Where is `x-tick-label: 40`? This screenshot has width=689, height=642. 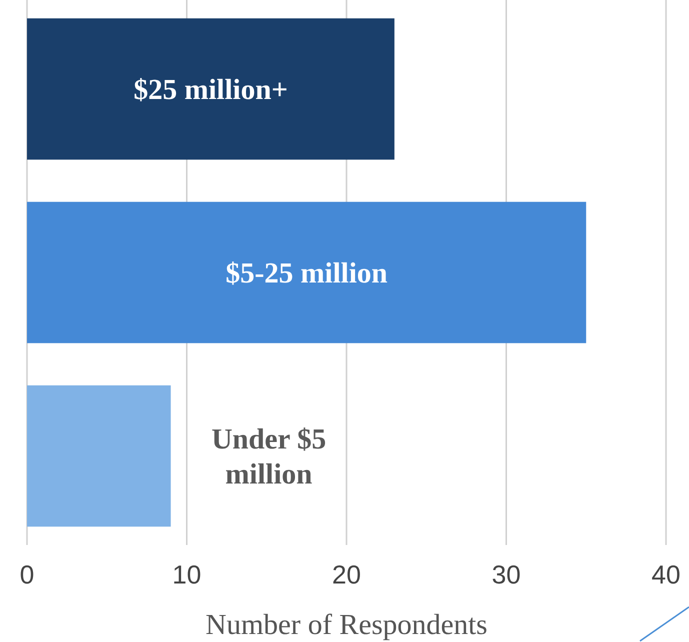 x-tick-label: 40 is located at coordinates (666, 574).